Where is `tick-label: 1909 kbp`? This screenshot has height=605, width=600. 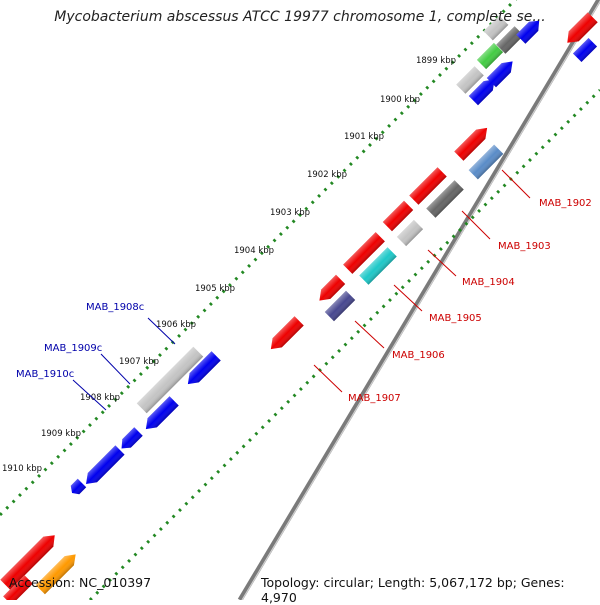 tick-label: 1909 kbp is located at coordinates (61, 434).